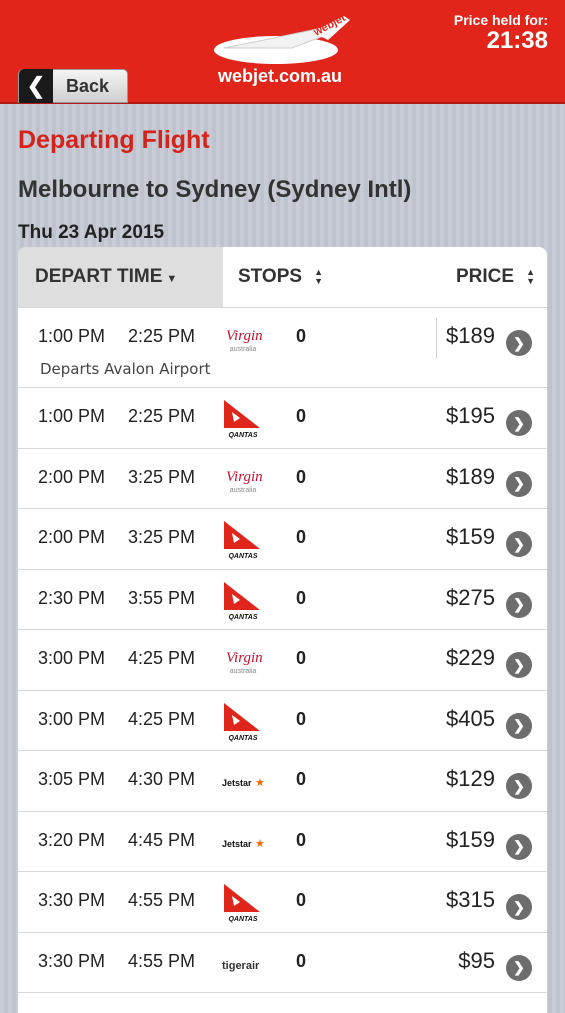  Describe the element at coordinates (282, 781) in the screenshot. I see `flight-row: 3:05 PM 4:30 PM Jetstar ★ 0 $129 ❯` at that location.